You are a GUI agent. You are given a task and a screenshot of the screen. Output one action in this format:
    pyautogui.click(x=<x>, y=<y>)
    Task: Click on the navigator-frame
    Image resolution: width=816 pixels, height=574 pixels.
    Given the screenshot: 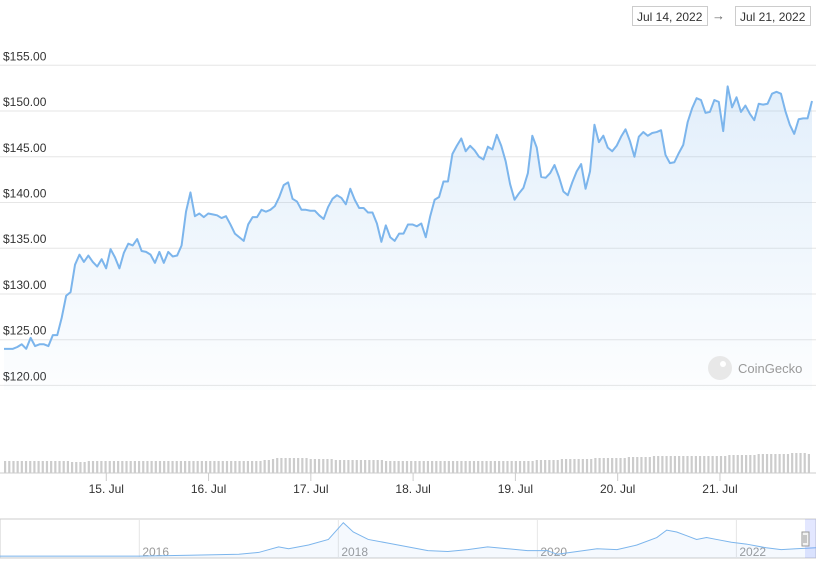 What is the action you would take?
    pyautogui.click(x=408, y=538)
    